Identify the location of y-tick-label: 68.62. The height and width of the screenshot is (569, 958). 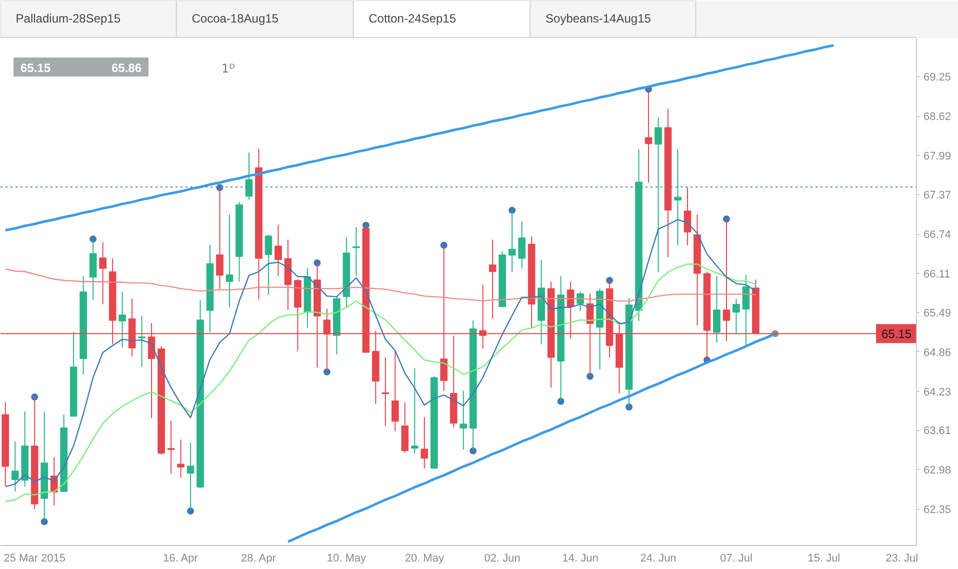
(938, 117).